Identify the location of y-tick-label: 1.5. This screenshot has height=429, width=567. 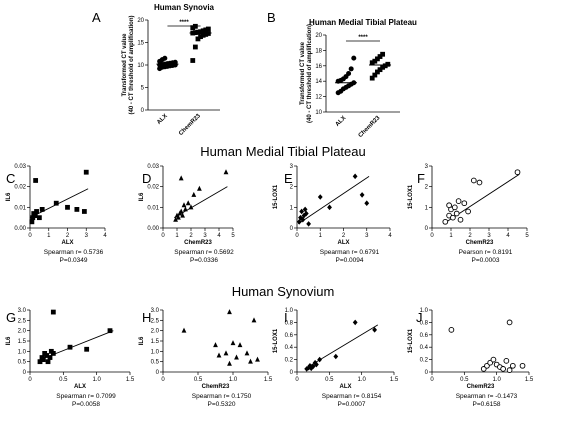
(22, 342).